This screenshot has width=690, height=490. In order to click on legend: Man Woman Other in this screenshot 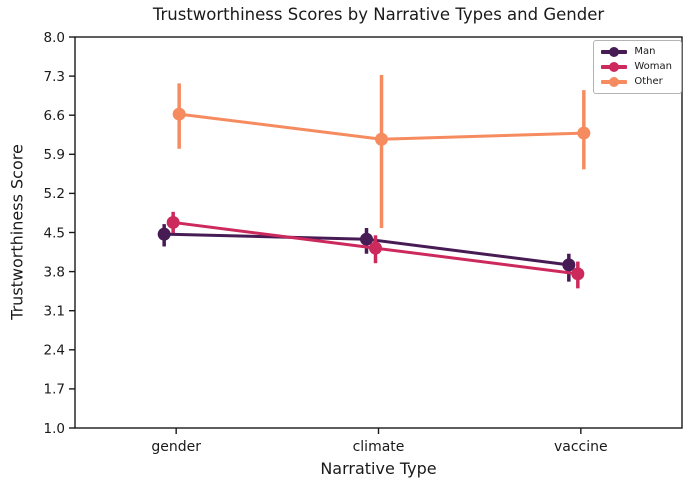, I will do `click(637, 67)`.